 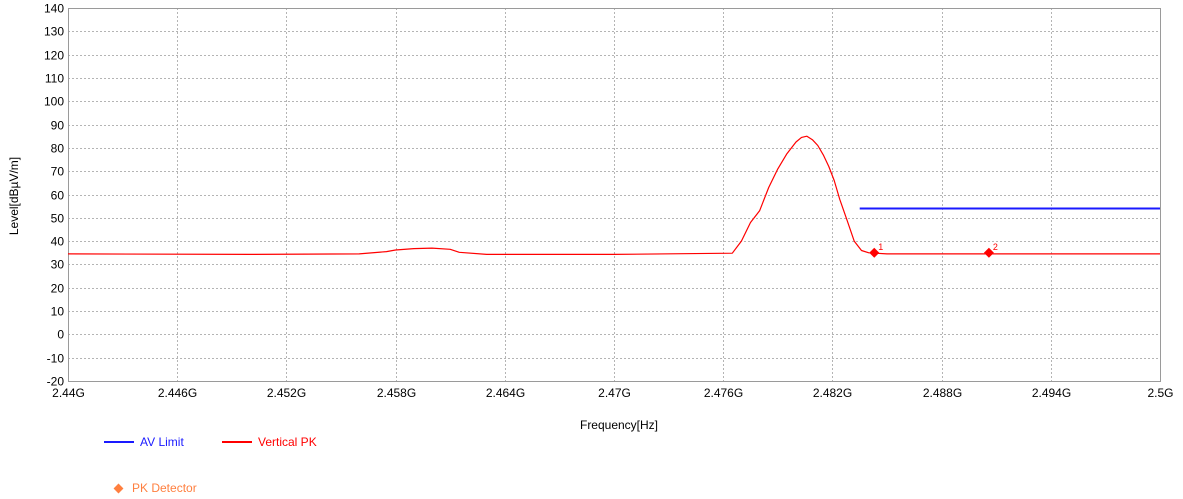 What do you see at coordinates (54, 32) in the screenshot?
I see `y-tick-label: 130` at bounding box center [54, 32].